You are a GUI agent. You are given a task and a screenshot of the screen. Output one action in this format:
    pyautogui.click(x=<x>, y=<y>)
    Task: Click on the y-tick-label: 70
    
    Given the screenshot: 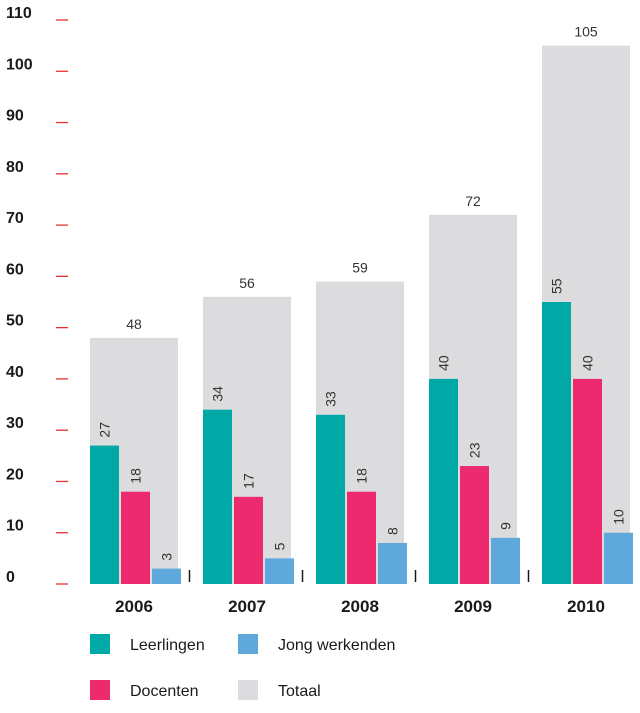 What is the action you would take?
    pyautogui.click(x=15, y=218)
    